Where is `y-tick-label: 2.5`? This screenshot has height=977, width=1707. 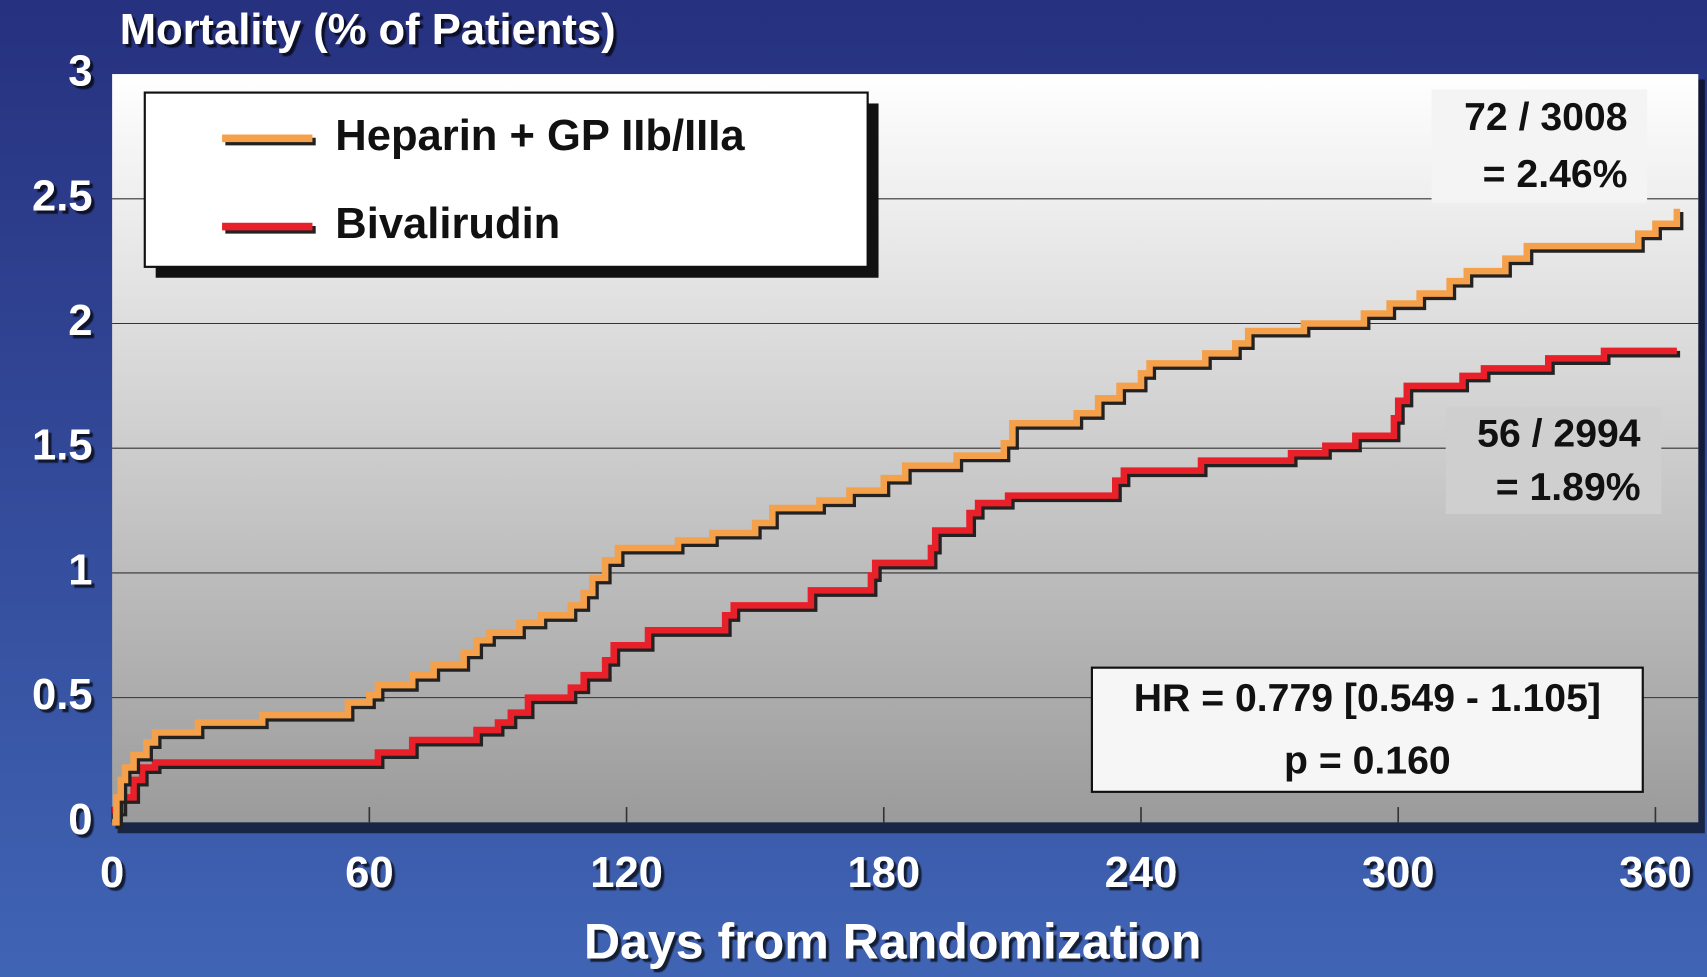
y-tick-label: 2.5 is located at coordinates (62, 196).